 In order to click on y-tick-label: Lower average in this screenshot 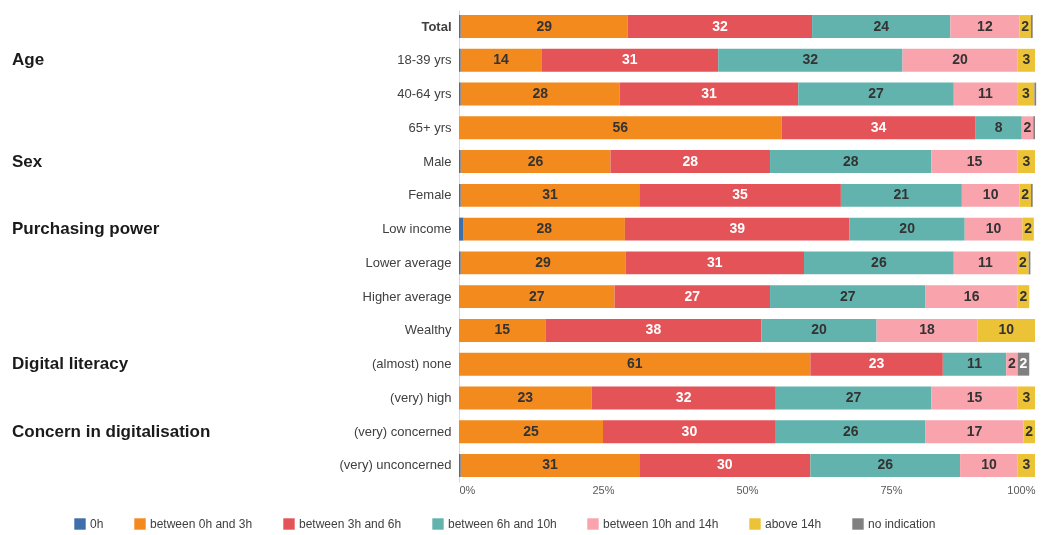, I will do `click(408, 262)`.